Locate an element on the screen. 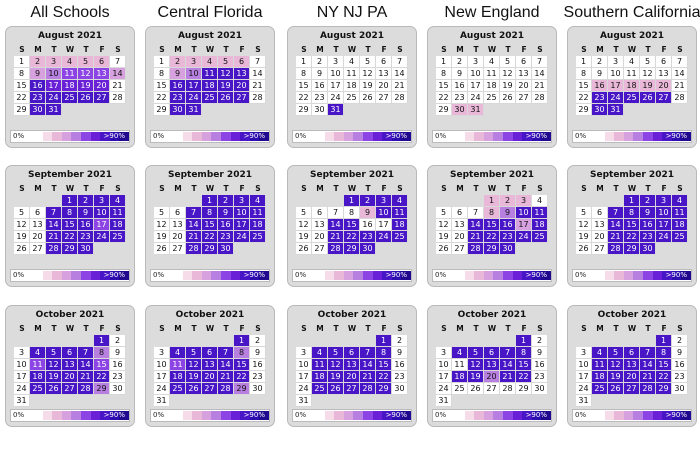 The image size is (700, 455). day-cell: 31 is located at coordinates (444, 401).